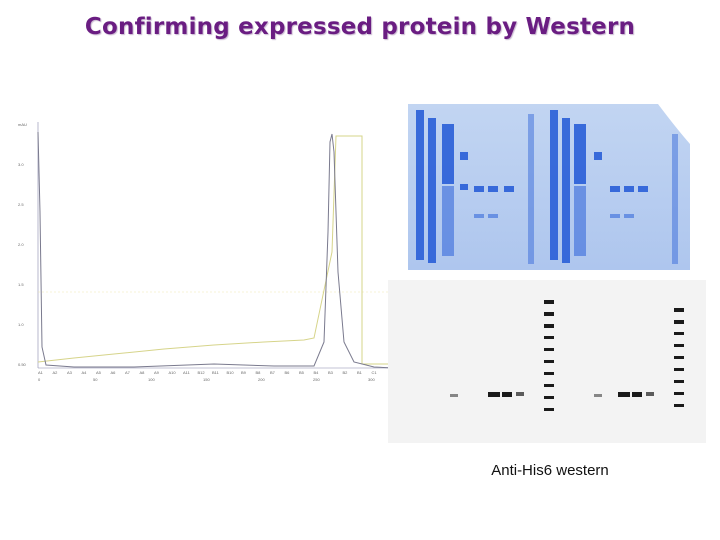 The image size is (720, 540). What do you see at coordinates (39, 379) in the screenshot?
I see `x-tick-label: 0` at bounding box center [39, 379].